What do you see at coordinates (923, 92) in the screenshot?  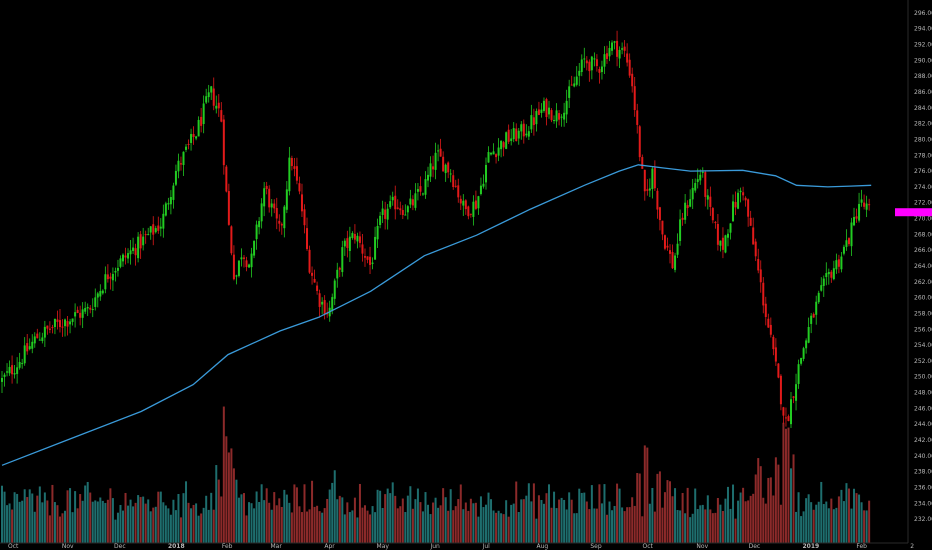 I see `price-tick-label: 286.00` at bounding box center [923, 92].